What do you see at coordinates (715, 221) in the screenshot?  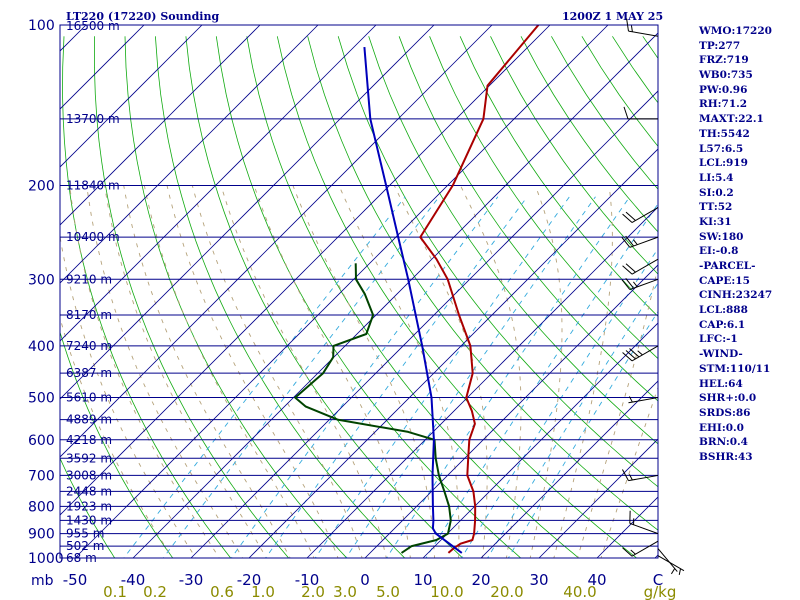 I see `index-entry: KI:31` at bounding box center [715, 221].